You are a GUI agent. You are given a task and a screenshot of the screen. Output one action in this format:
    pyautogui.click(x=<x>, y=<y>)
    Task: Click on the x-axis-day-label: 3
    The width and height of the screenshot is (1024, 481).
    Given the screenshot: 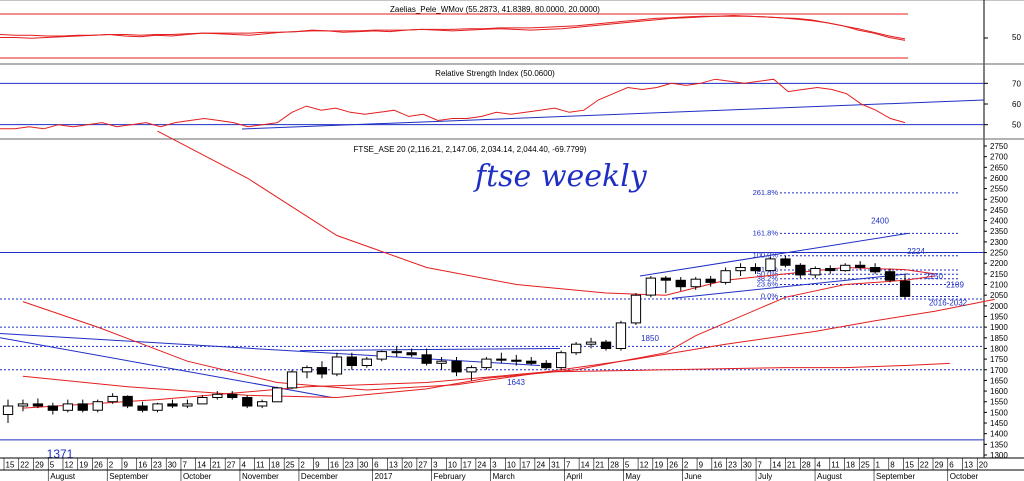 What is the action you would take?
    pyautogui.click(x=494, y=465)
    